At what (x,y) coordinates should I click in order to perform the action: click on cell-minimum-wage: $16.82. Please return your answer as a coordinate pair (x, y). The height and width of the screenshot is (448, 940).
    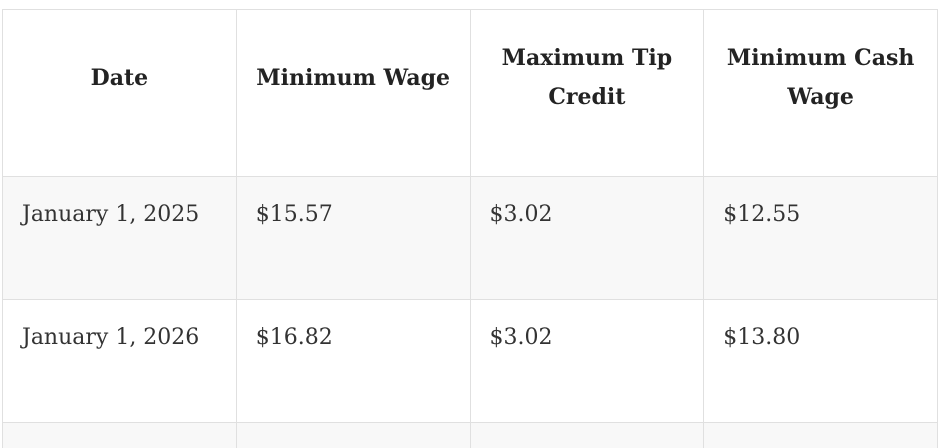
    Looking at the image, I should click on (353, 361).